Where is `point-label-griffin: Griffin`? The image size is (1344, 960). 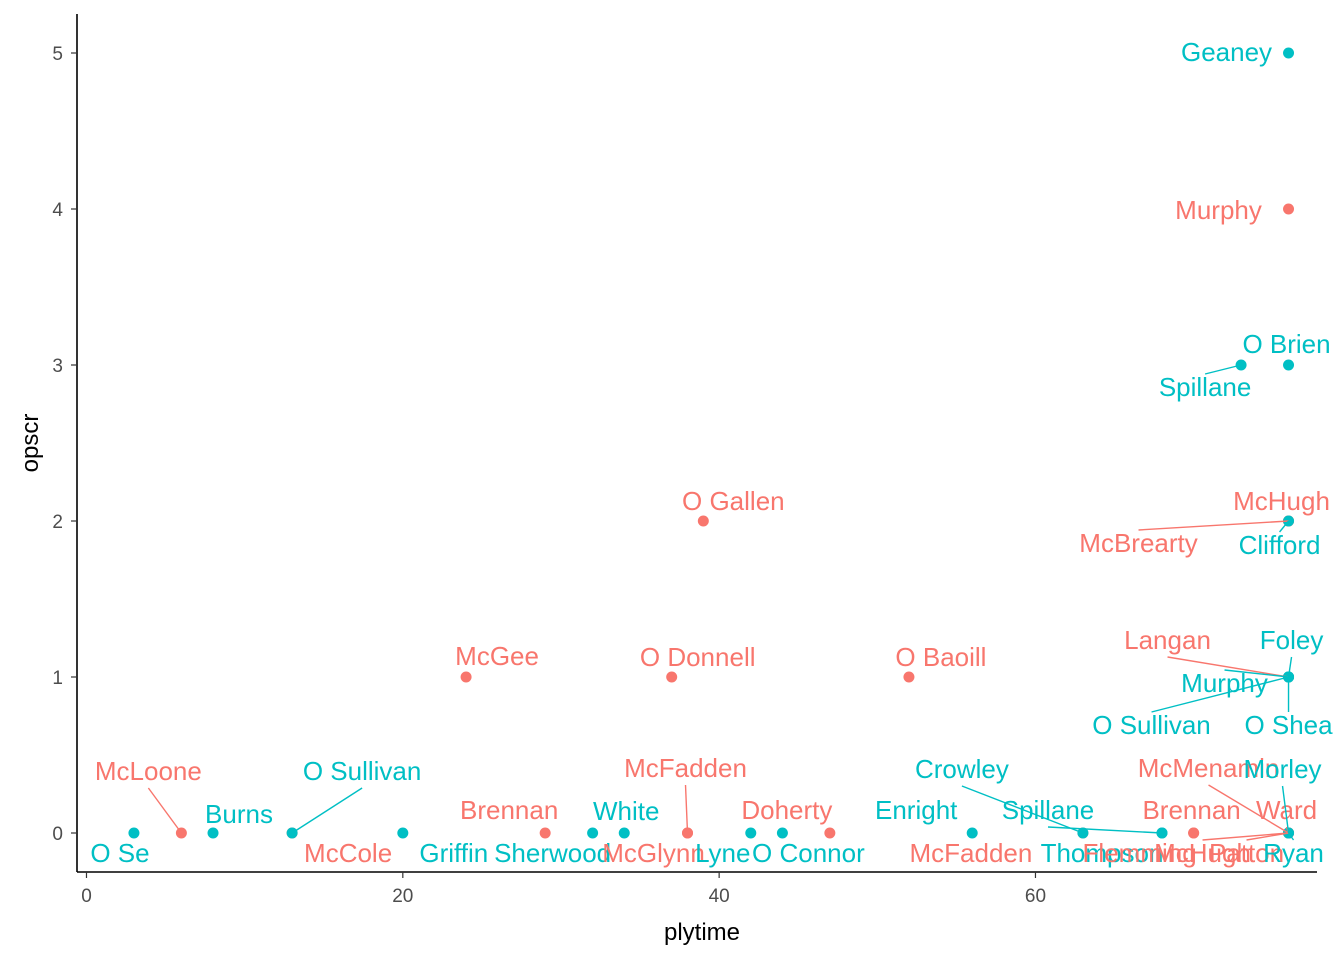 point-label-griffin: Griffin is located at coordinates (453, 853).